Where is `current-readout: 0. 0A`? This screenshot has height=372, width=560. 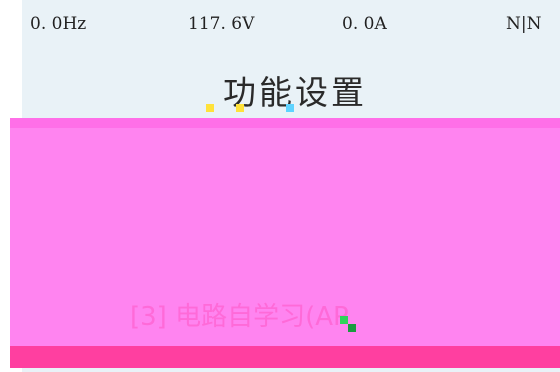
current-readout: 0. 0A is located at coordinates (364, 24).